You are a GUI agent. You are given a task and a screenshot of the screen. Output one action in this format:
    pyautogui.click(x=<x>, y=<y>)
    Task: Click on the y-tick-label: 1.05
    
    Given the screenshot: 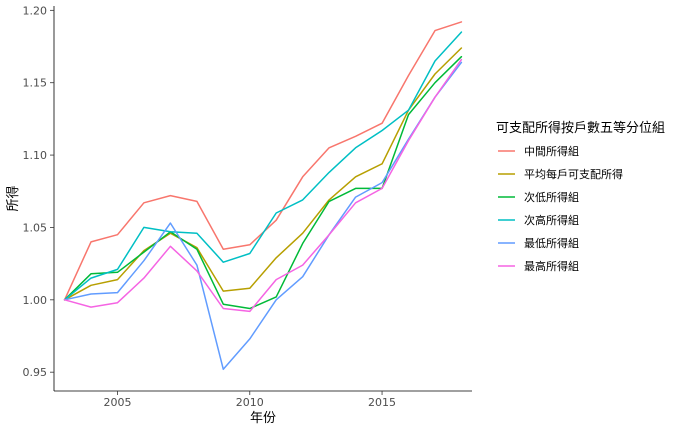 What is the action you would take?
    pyautogui.click(x=35, y=227)
    